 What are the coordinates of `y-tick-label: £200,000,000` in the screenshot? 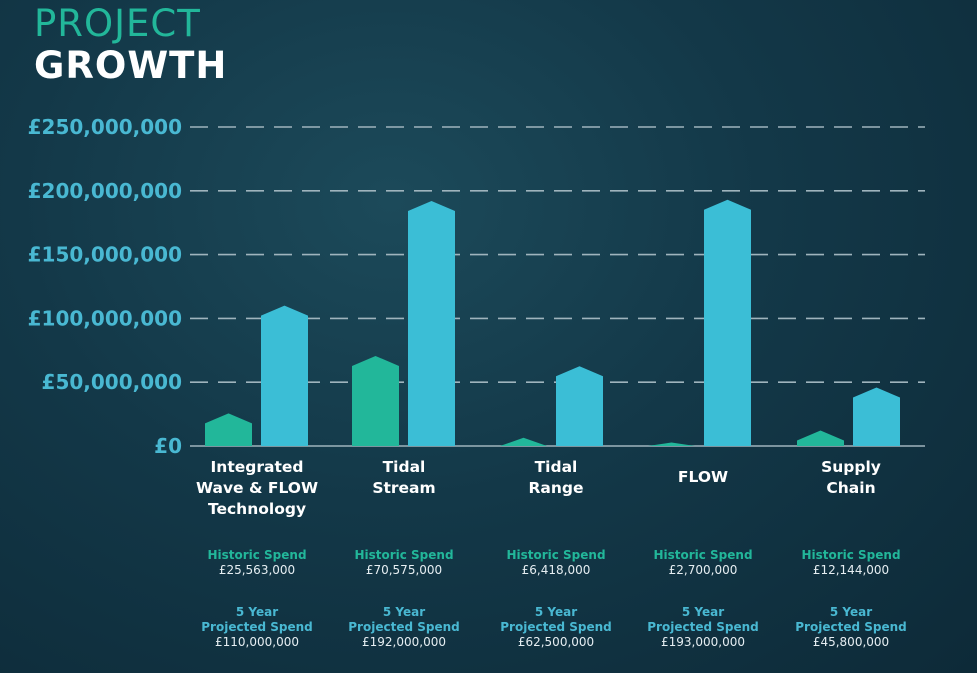 It's located at (105, 191).